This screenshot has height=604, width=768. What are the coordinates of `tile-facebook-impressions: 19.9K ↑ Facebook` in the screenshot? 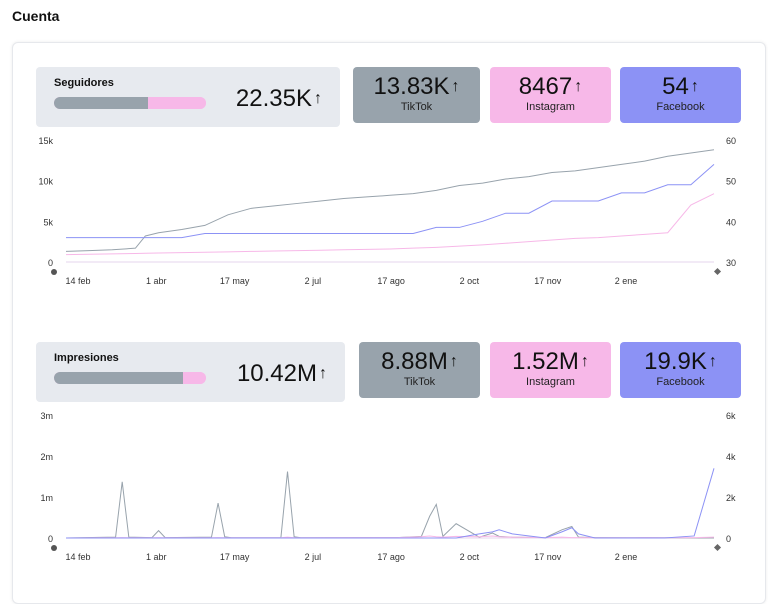 It's located at (680, 370).